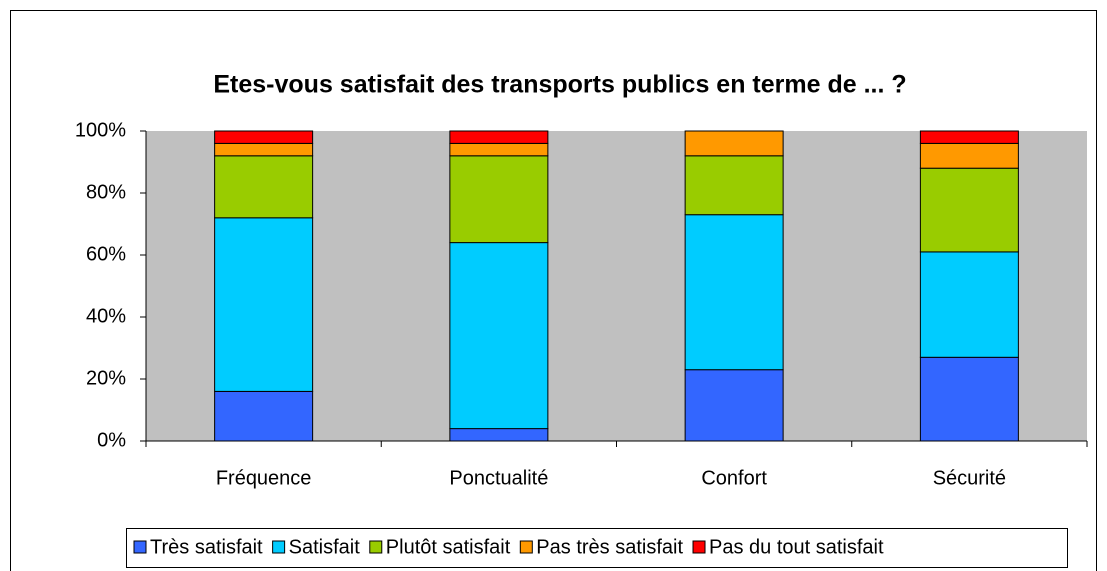 The width and height of the screenshot is (1107, 571). I want to click on x-tick-label: Fréquence, so click(264, 478).